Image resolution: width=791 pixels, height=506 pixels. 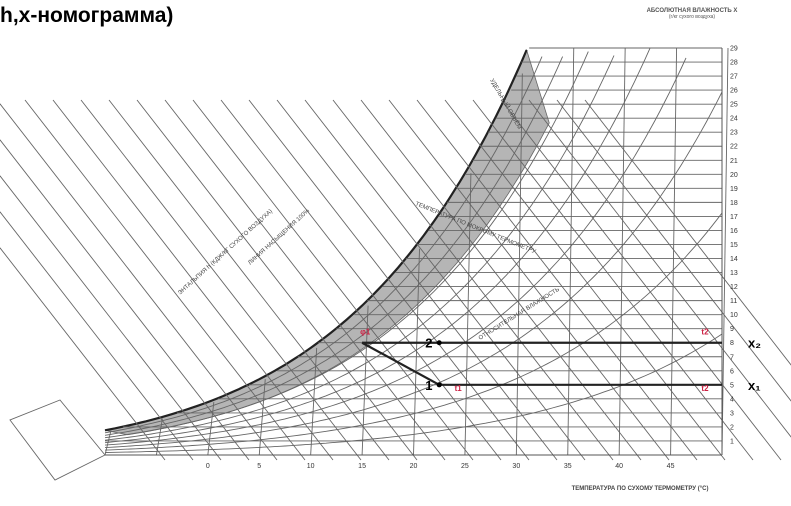 What do you see at coordinates (619, 466) in the screenshot?
I see `x-tick-label: 40` at bounding box center [619, 466].